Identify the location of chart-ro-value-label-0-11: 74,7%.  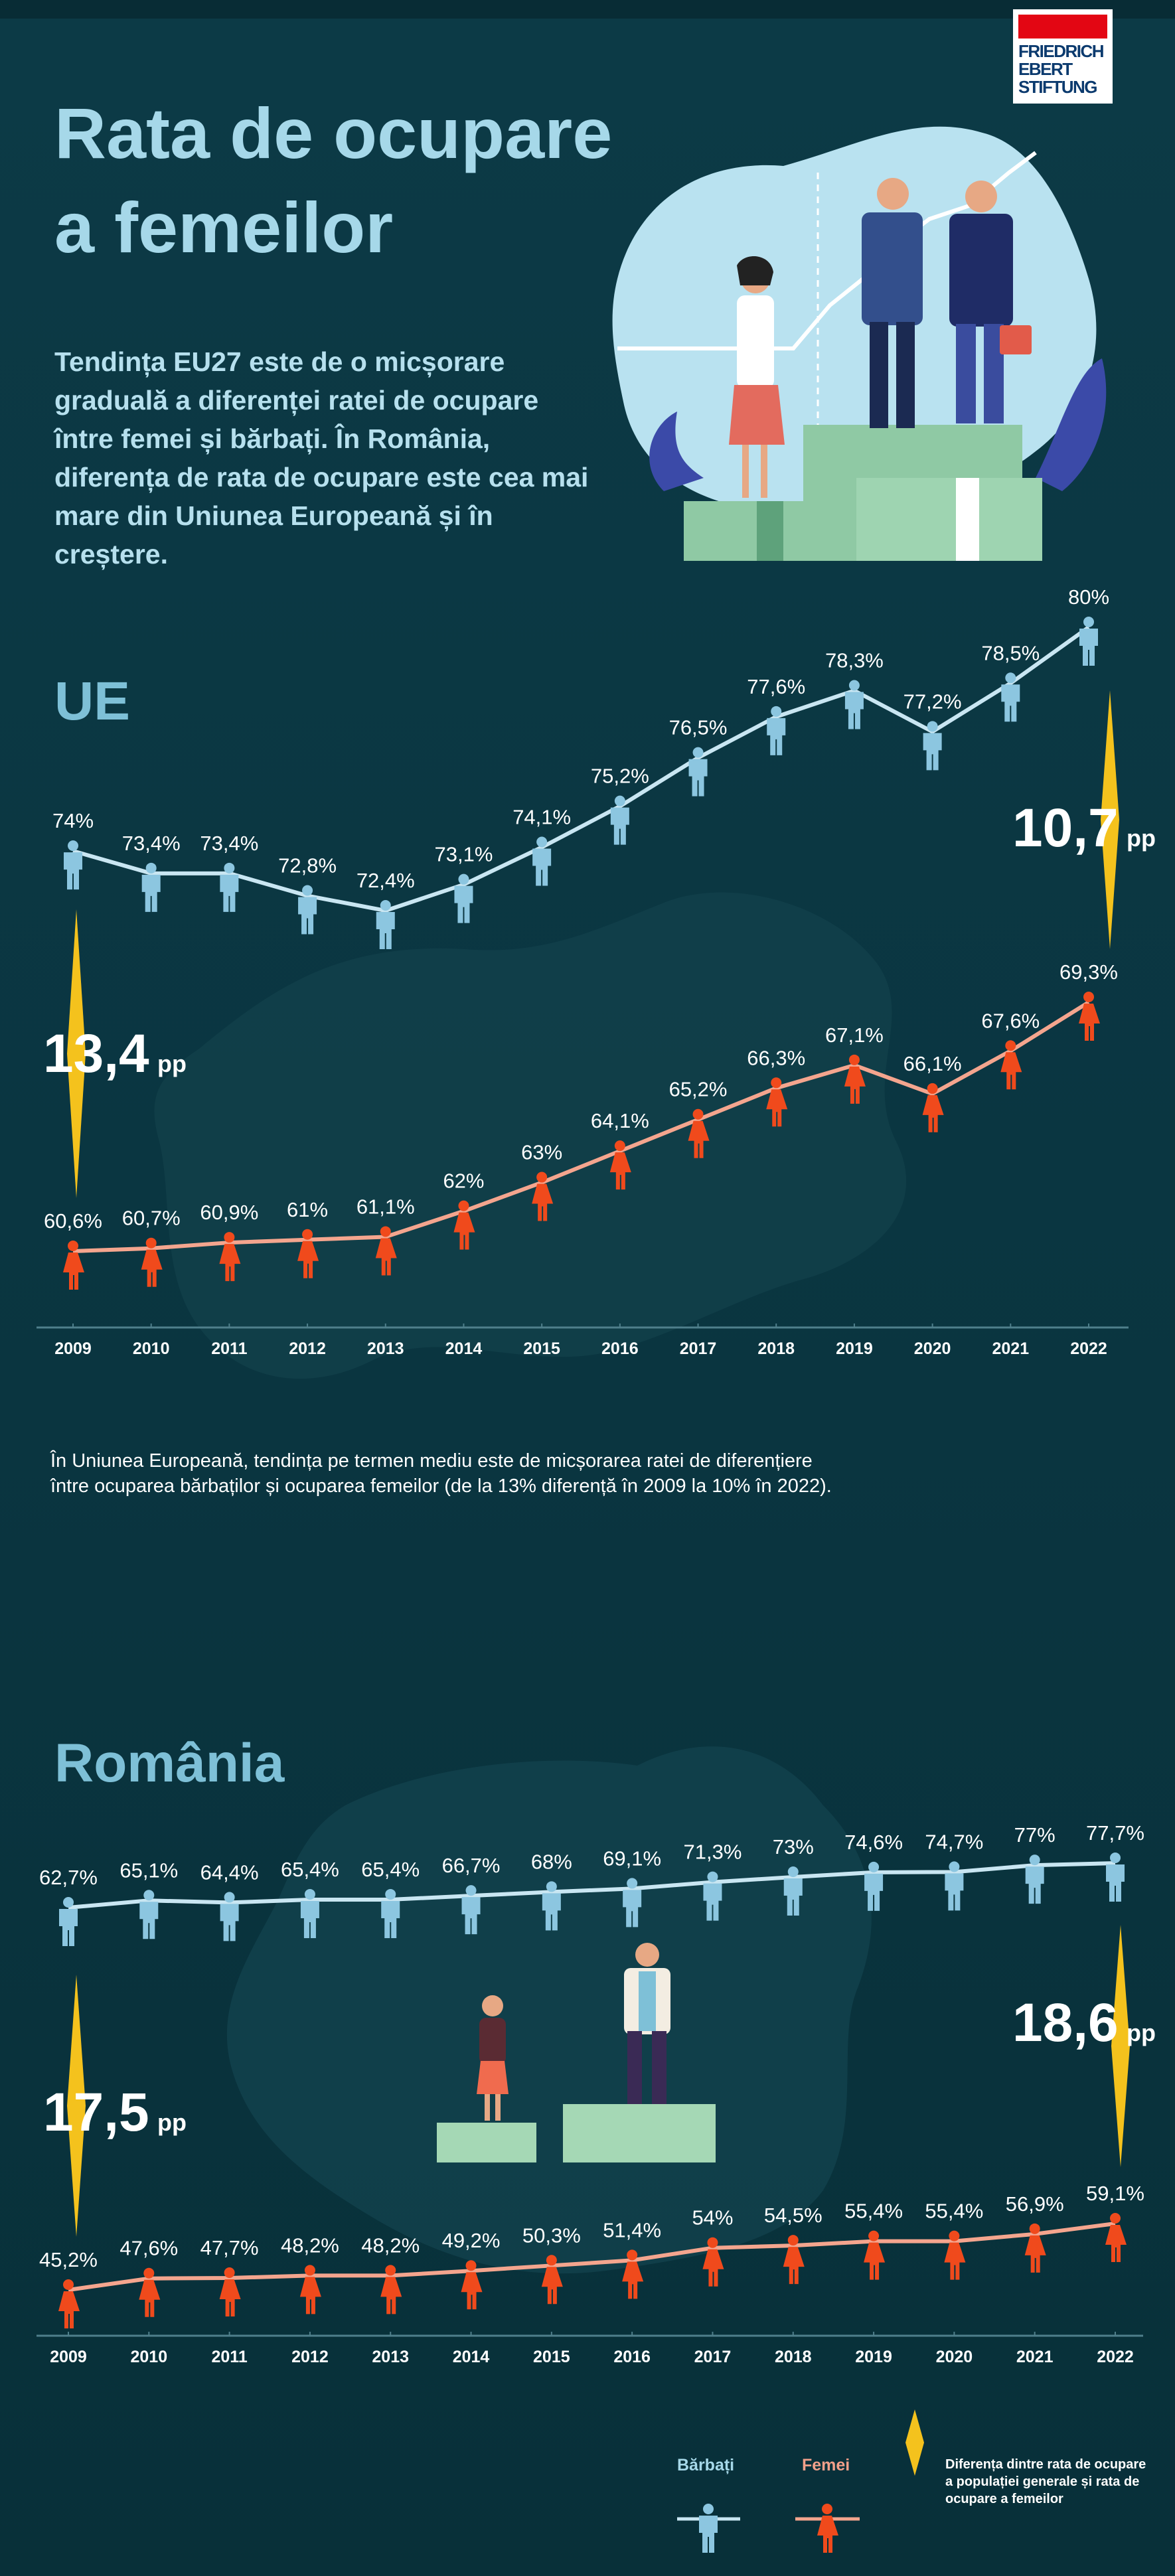
(954, 1842).